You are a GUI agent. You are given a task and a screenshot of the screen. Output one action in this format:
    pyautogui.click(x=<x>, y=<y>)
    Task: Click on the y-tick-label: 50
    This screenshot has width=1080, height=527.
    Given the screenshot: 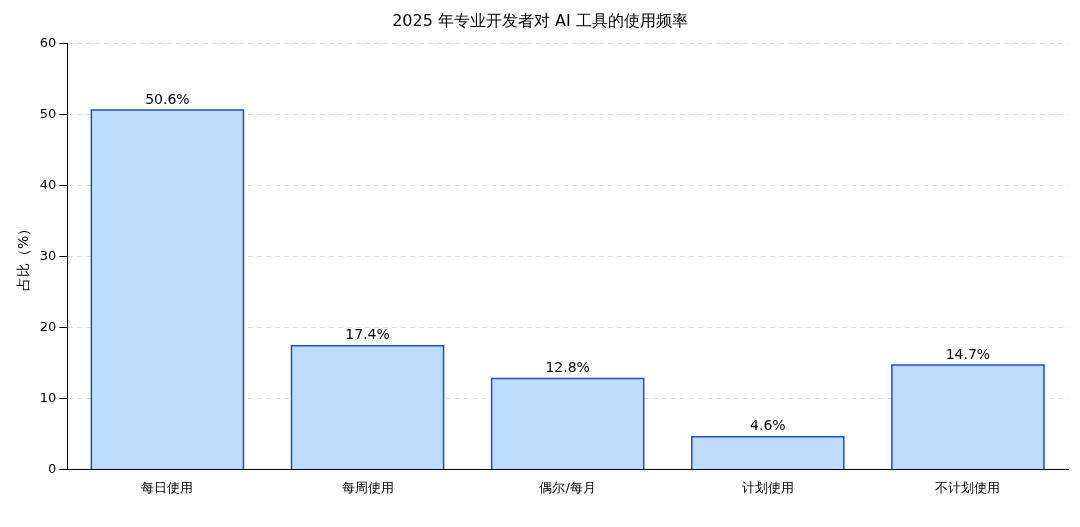 What is the action you would take?
    pyautogui.click(x=48, y=113)
    